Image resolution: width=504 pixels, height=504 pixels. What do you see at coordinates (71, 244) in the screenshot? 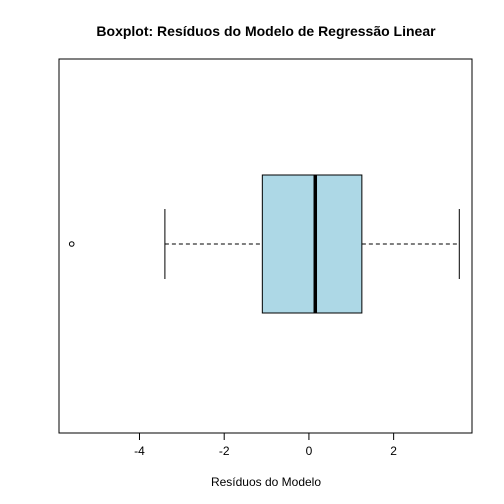
I see `outlier-point` at bounding box center [71, 244].